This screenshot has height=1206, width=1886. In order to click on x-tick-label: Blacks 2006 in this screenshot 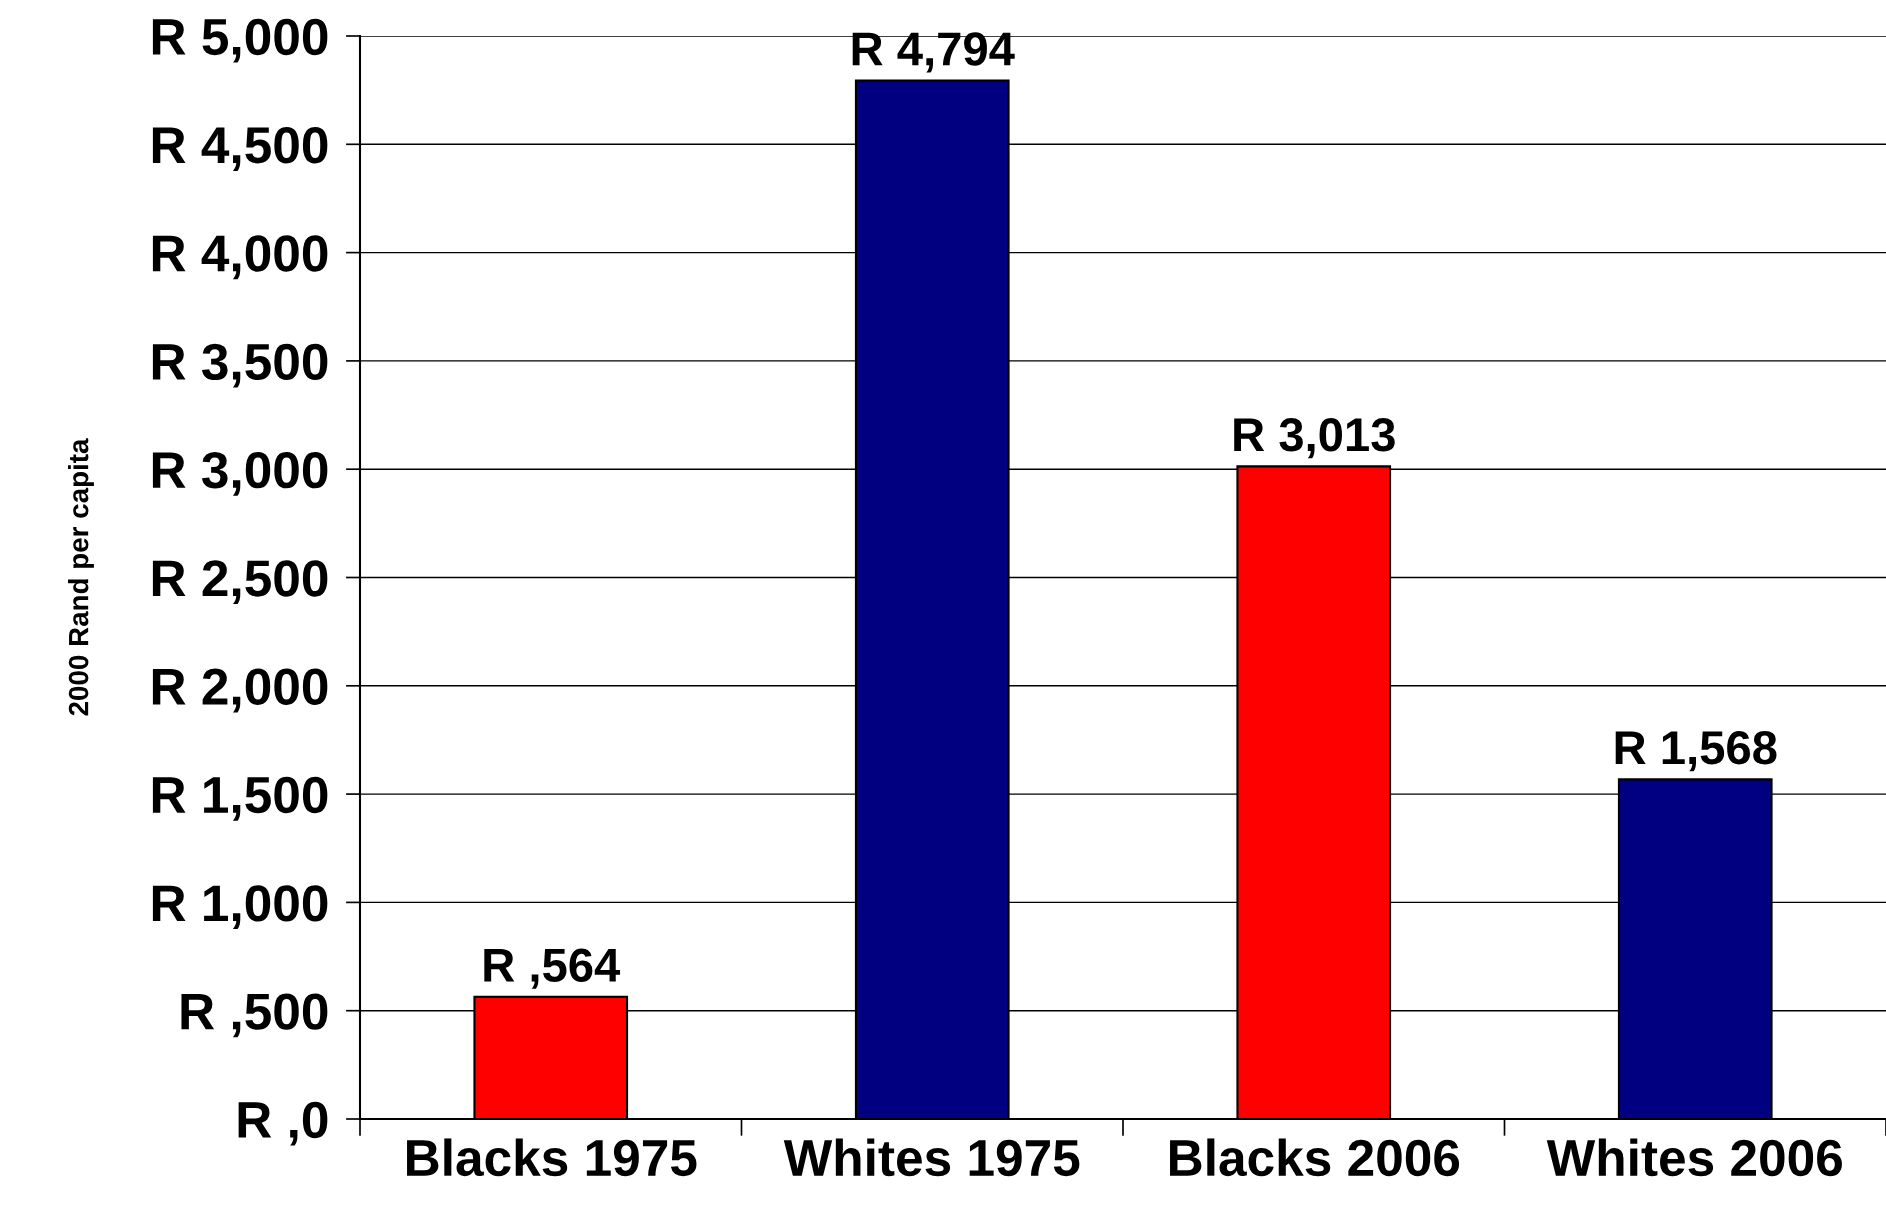, I will do `click(1315, 1157)`.